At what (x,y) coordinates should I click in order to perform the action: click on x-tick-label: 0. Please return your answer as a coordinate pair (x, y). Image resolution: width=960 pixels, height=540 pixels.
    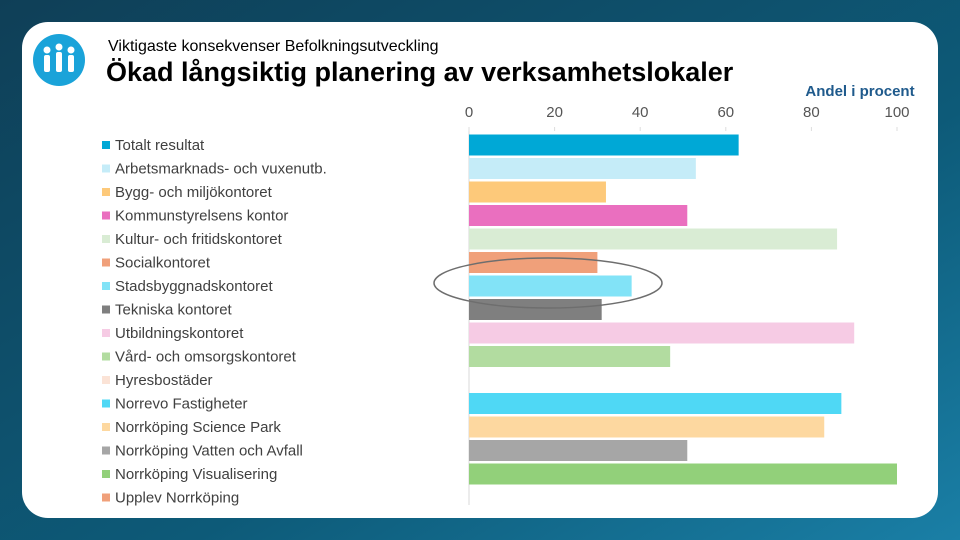
    Looking at the image, I should click on (469, 112).